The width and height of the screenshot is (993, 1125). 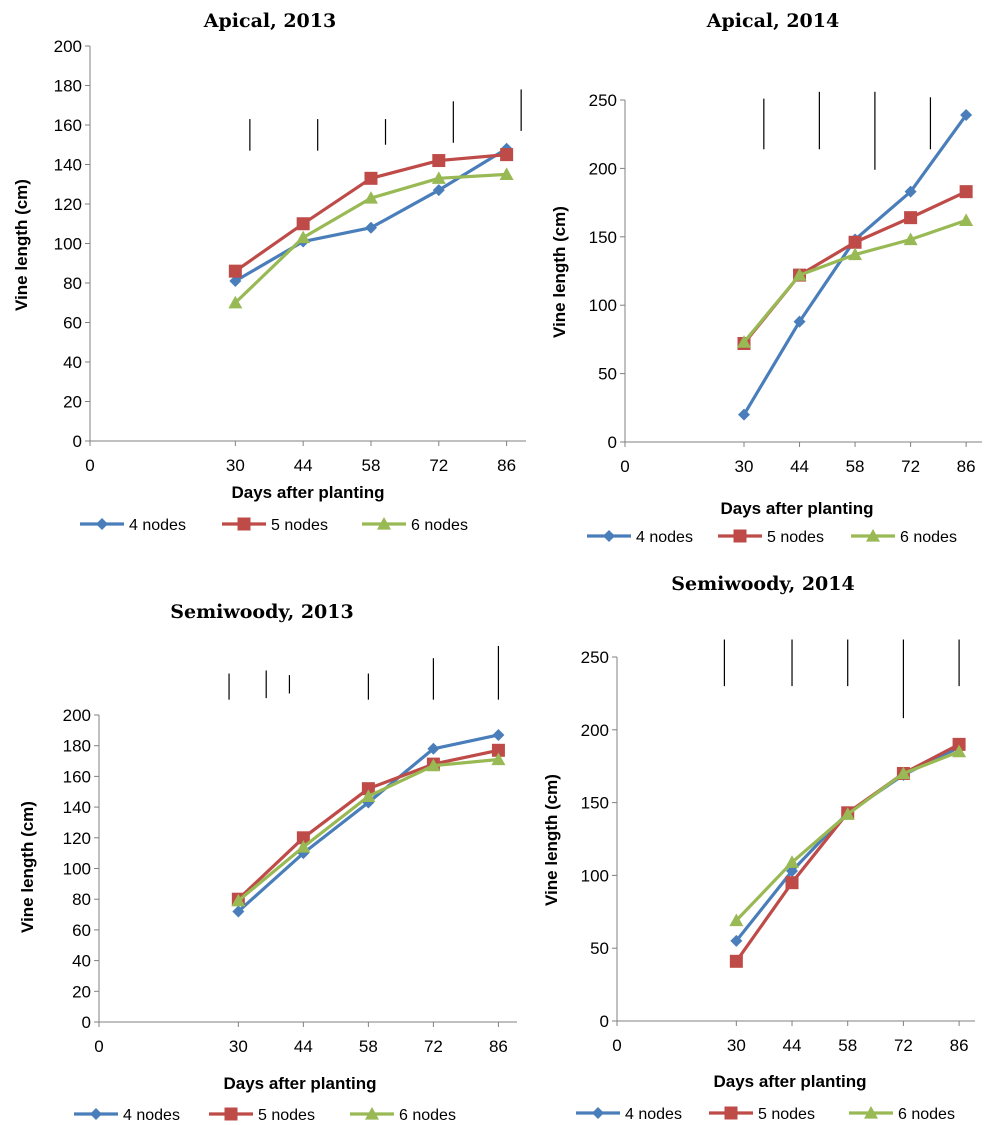 What do you see at coordinates (72, 362) in the screenshot?
I see `y-tick-label: 40` at bounding box center [72, 362].